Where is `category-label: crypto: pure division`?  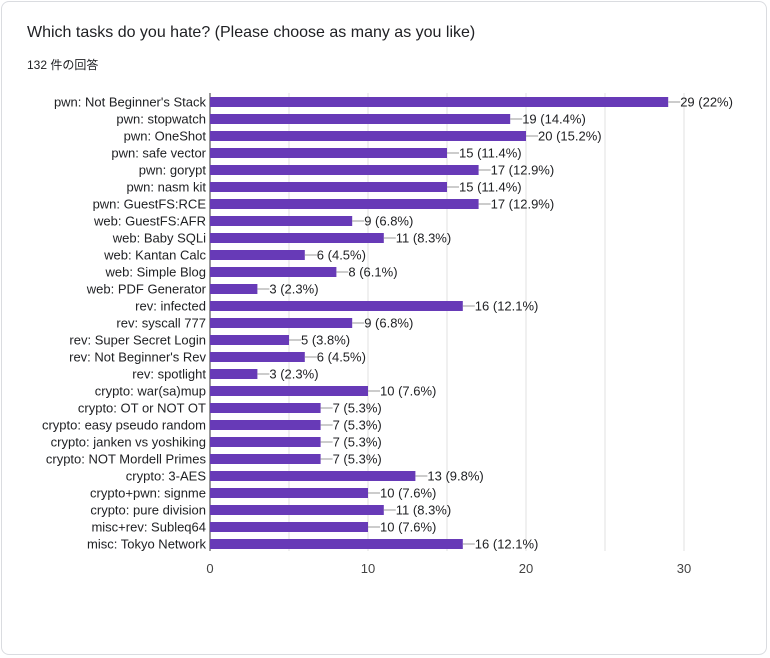
category-label: crypto: pure division is located at coordinates (148, 510).